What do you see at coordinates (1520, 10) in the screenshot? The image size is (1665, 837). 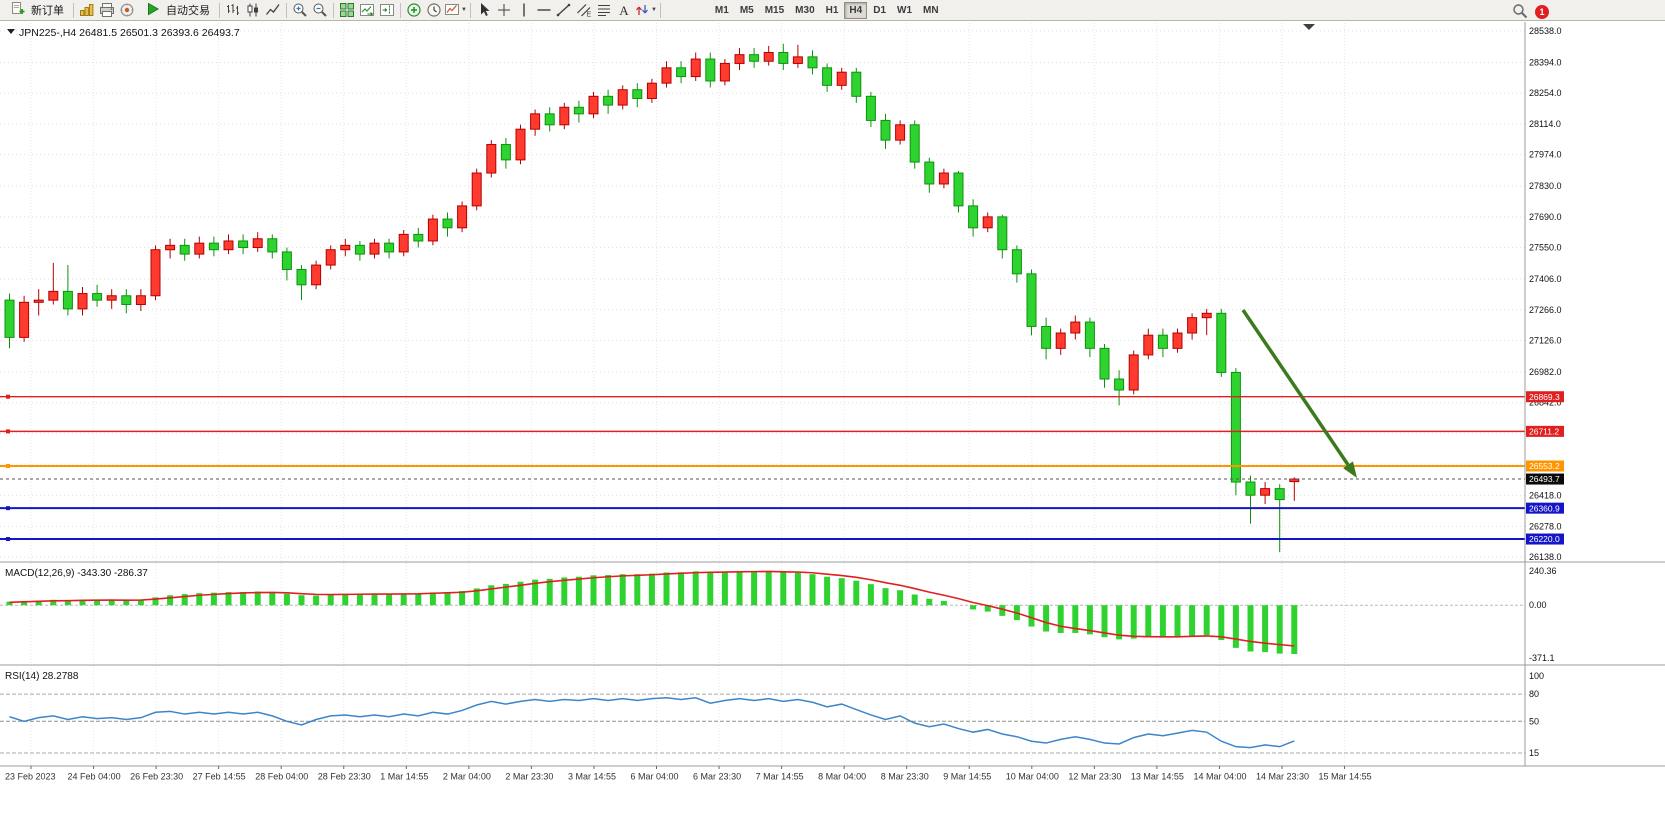 I see `search-icon` at bounding box center [1520, 10].